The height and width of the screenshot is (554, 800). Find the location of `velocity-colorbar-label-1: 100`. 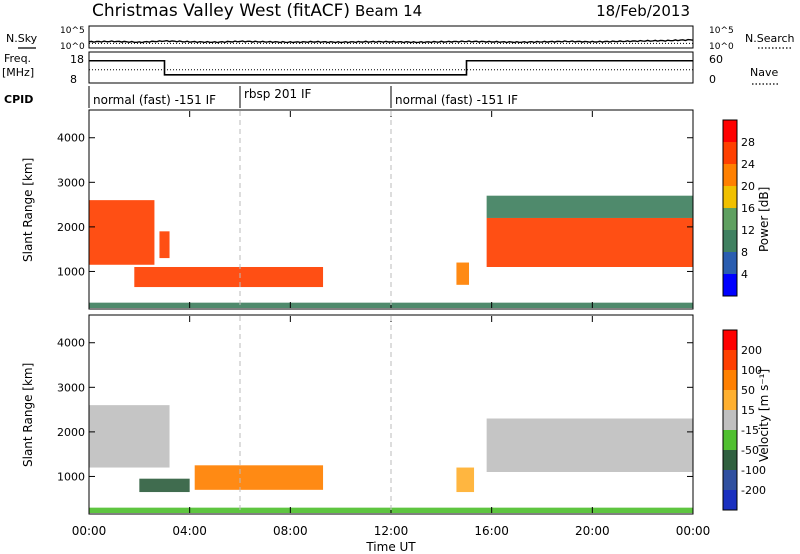

velocity-colorbar-label-1: 100 is located at coordinates (751, 370).